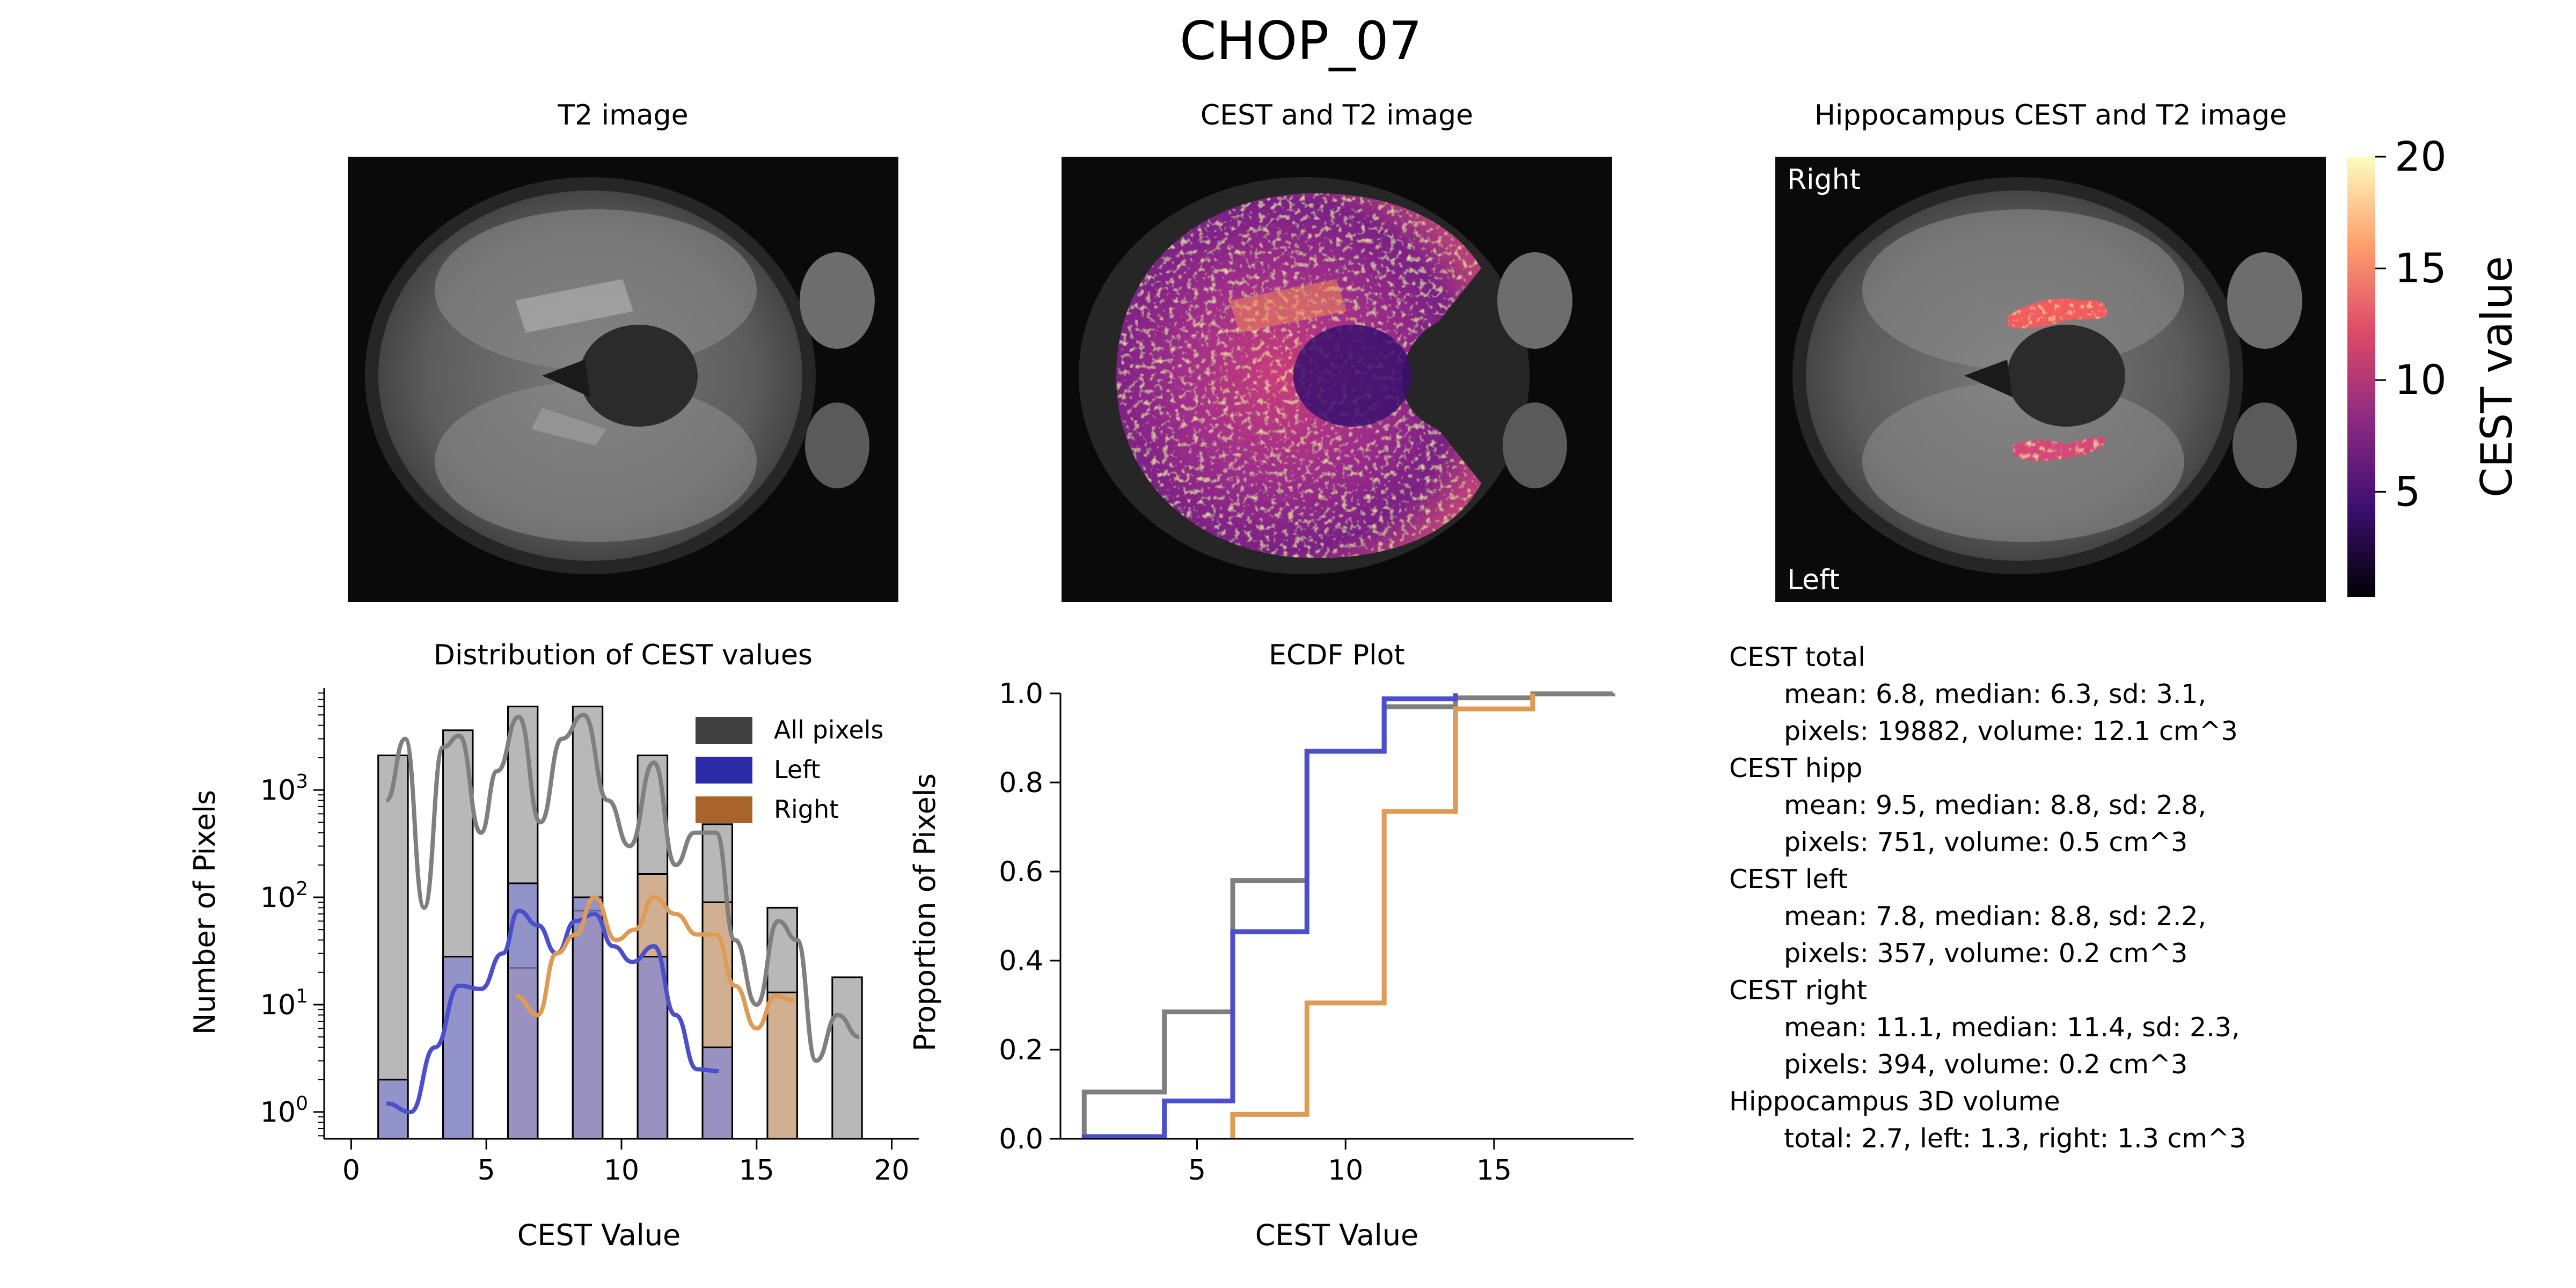  Describe the element at coordinates (2012, 1027) in the screenshot. I see `stats-right-line-1: mean: 11.1, median: 11.4, sd: 2.3,` at that location.